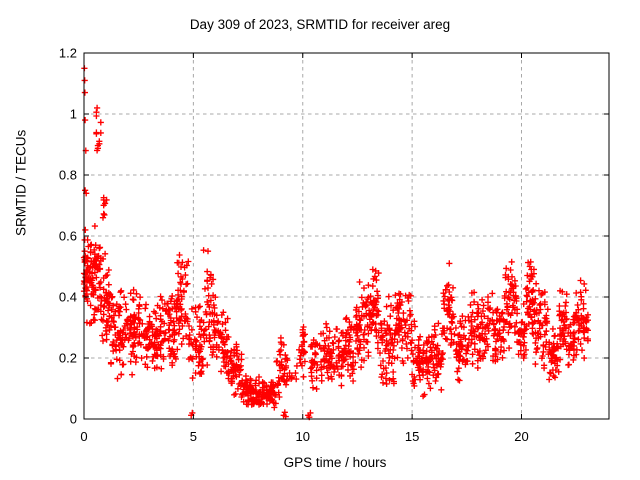 The image size is (640, 480). I want to click on y-tick-label: 0.2, so click(68, 358).